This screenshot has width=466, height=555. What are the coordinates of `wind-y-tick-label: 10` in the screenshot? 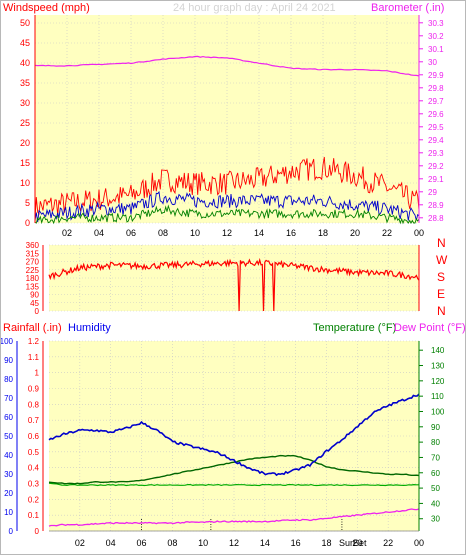 It's located at (25, 183).